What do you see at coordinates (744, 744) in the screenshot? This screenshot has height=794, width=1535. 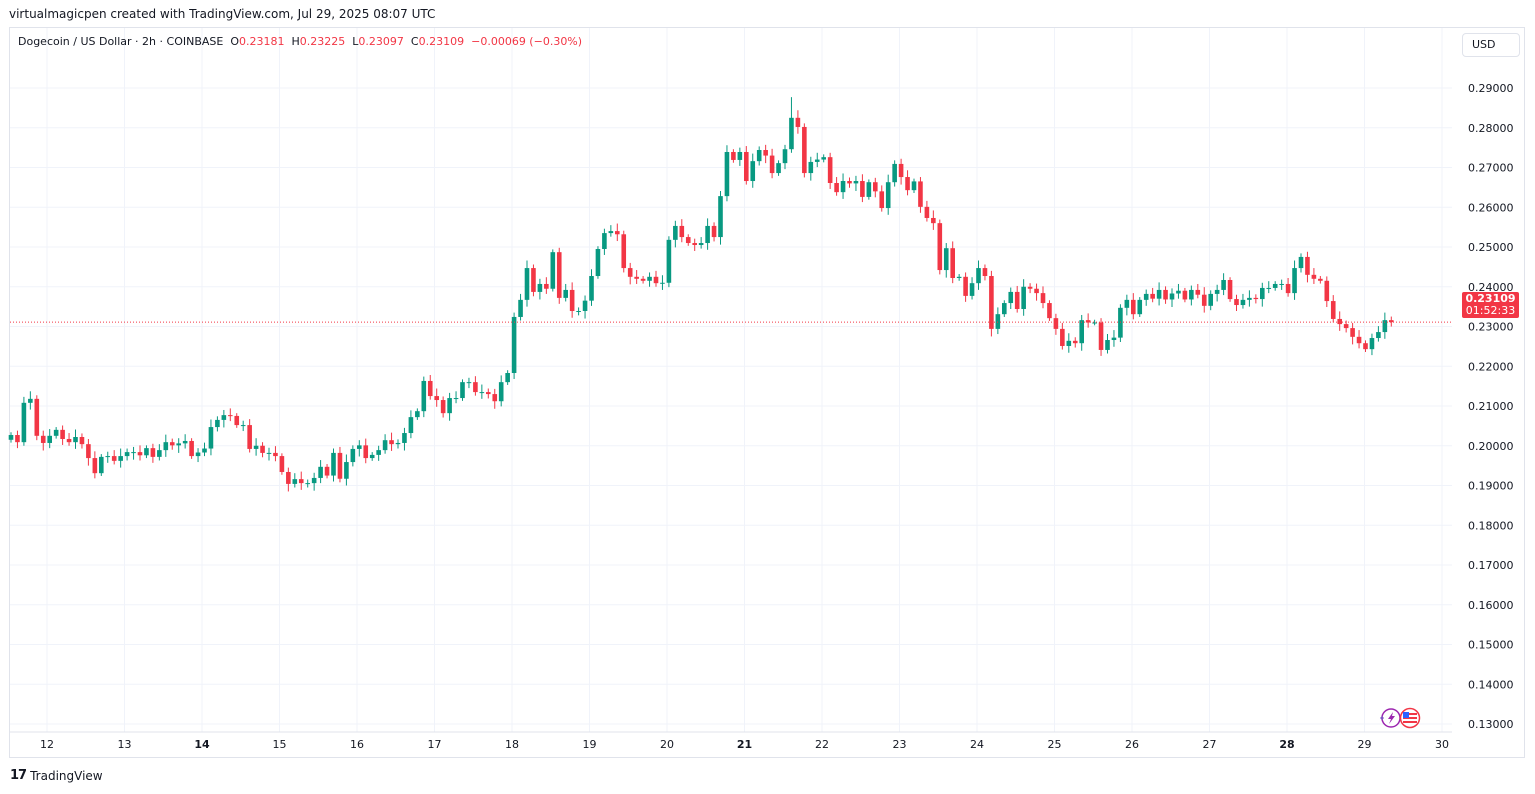 I see `time-tick-label: 21` at bounding box center [744, 744].